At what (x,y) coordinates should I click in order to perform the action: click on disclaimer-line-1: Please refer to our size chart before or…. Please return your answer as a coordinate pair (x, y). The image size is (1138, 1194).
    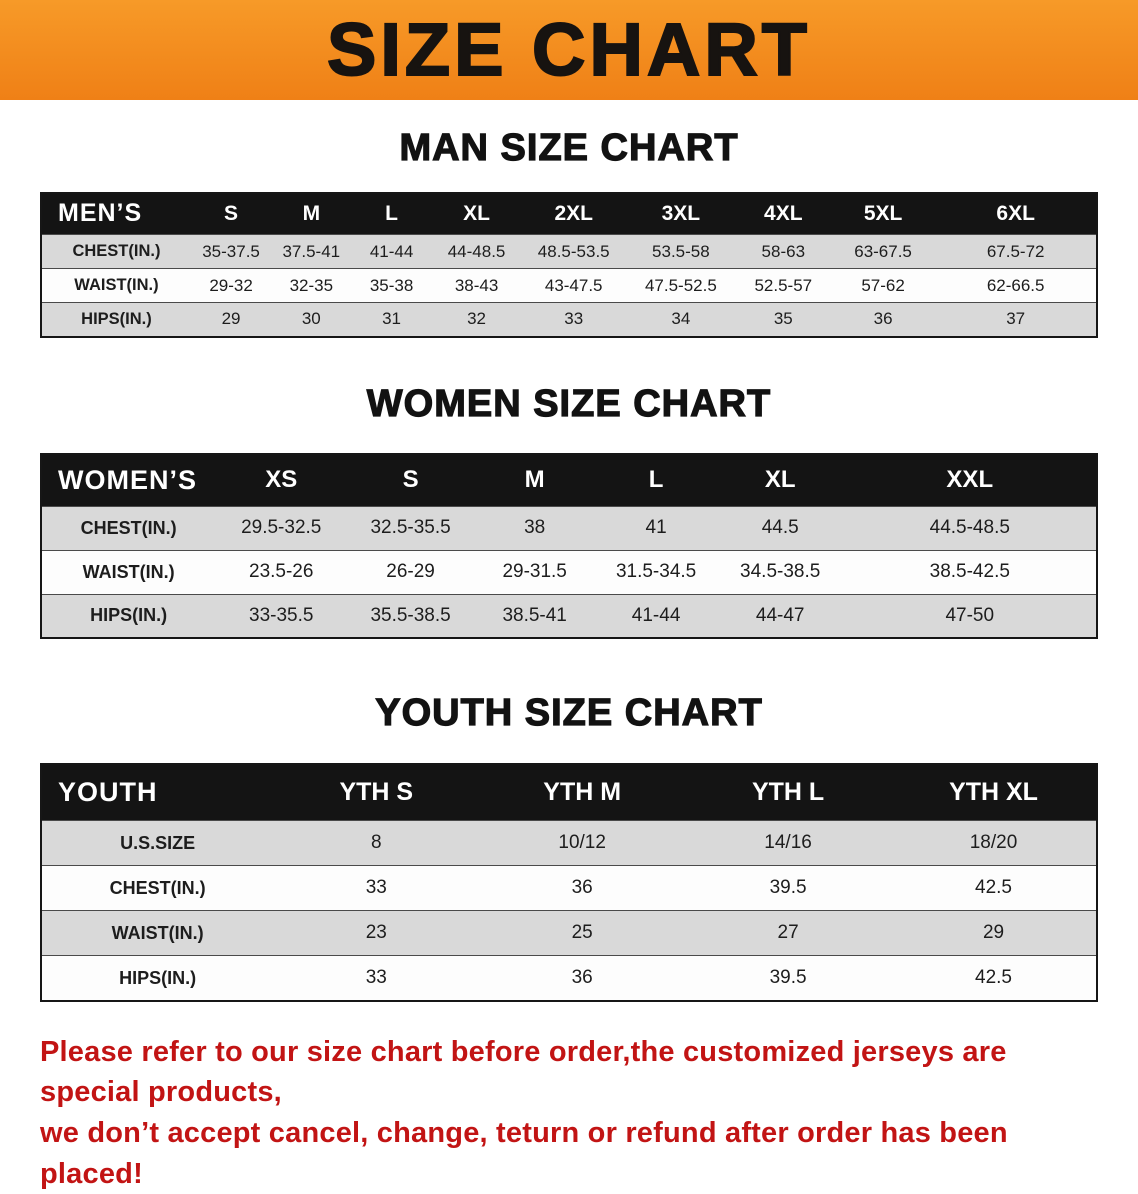
    Looking at the image, I should click on (523, 1072).